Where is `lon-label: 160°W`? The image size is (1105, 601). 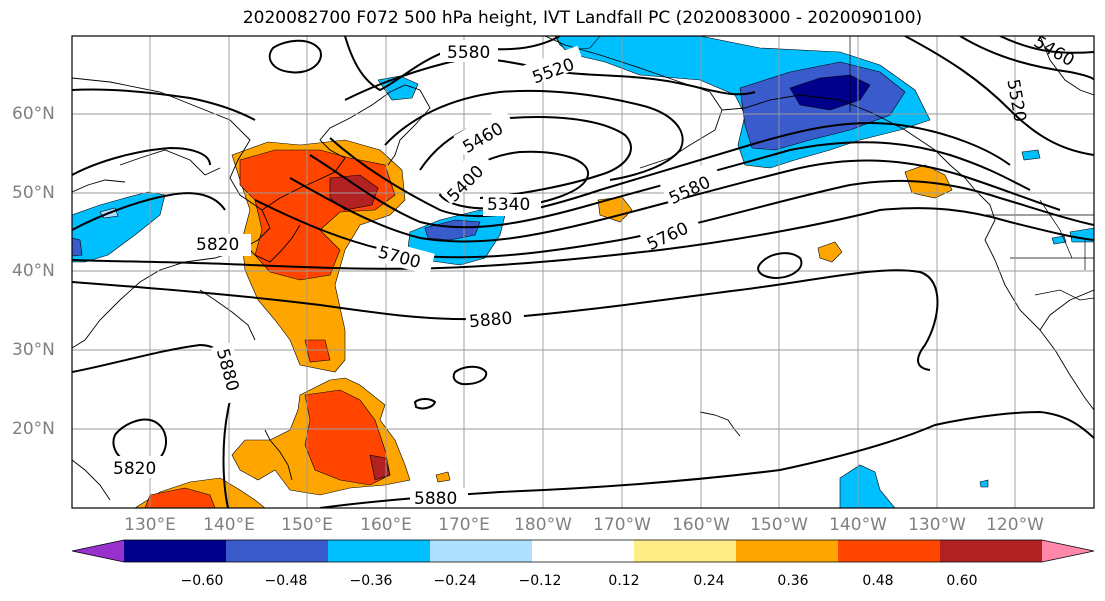 lon-label: 160°W is located at coordinates (701, 525).